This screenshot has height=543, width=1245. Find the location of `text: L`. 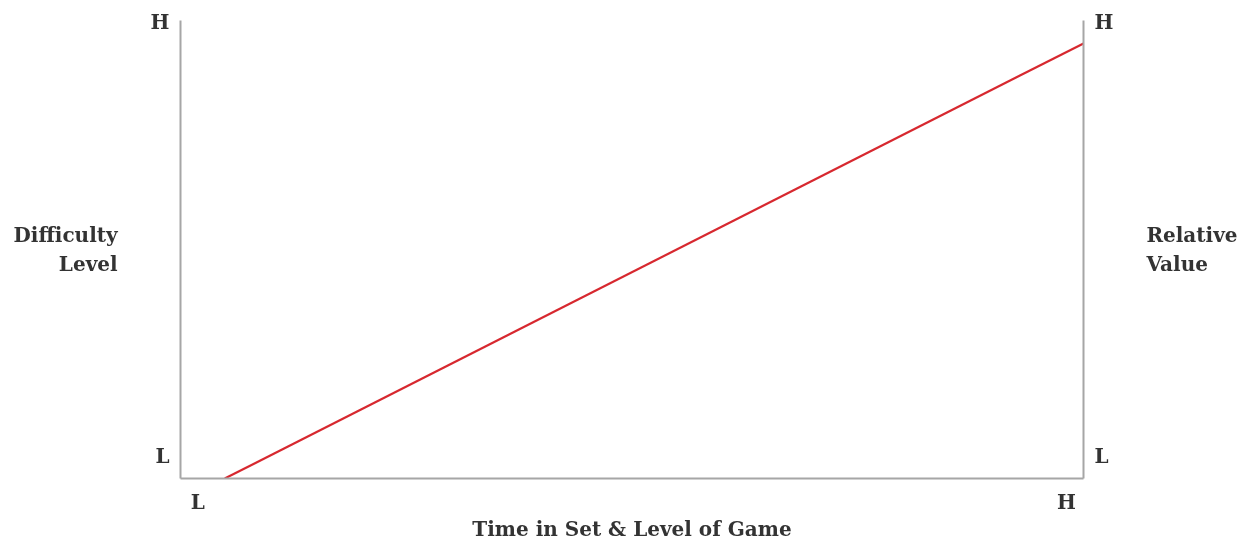

text: L is located at coordinates (197, 501).